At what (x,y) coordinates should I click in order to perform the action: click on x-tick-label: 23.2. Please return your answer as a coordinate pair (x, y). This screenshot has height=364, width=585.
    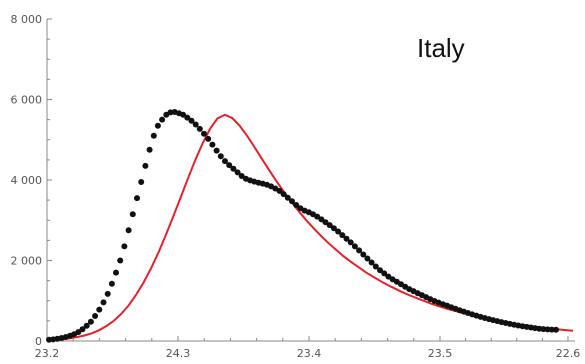
    Looking at the image, I should click on (47, 353).